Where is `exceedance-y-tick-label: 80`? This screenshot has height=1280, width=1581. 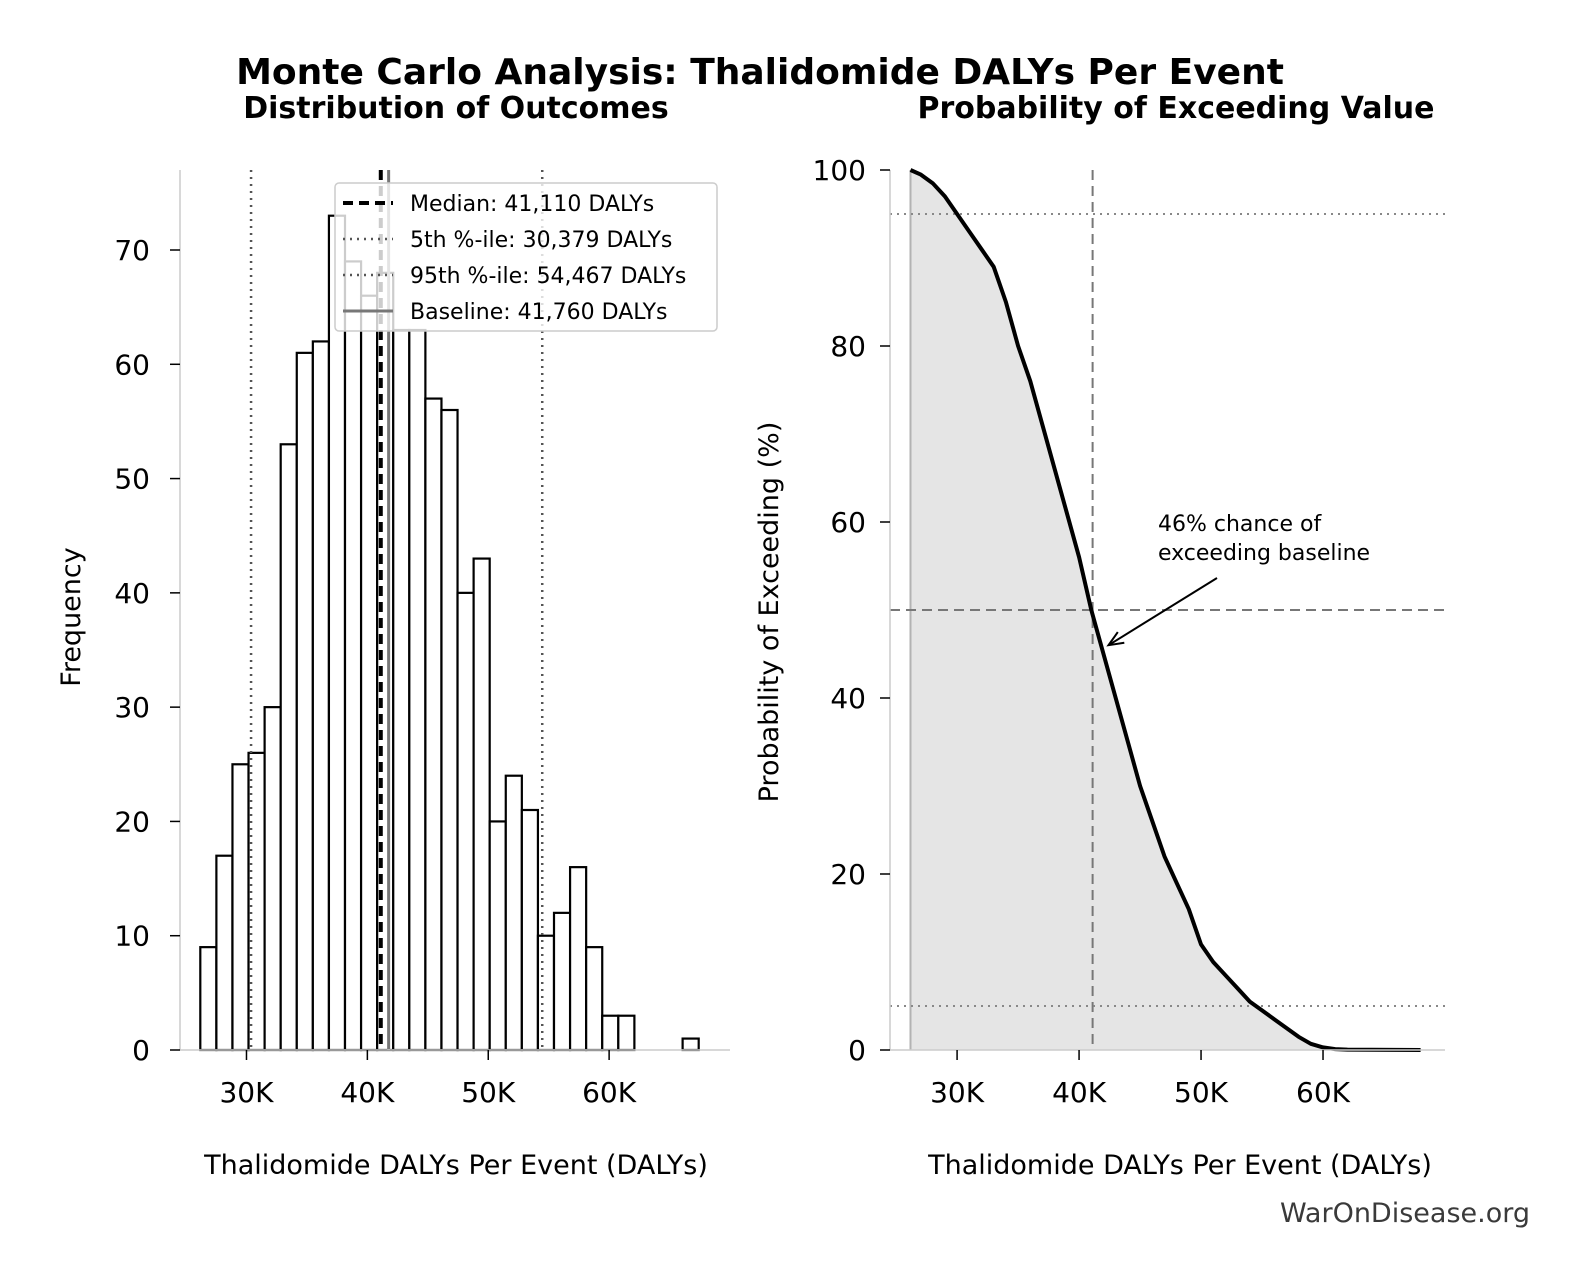
exceedance-y-tick-label: 80 is located at coordinates (848, 346).